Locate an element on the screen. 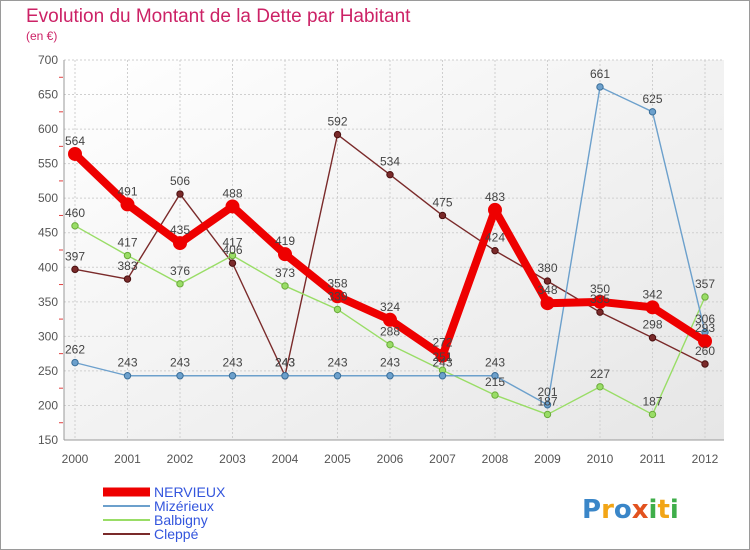  data-label: 435 is located at coordinates (180, 230).